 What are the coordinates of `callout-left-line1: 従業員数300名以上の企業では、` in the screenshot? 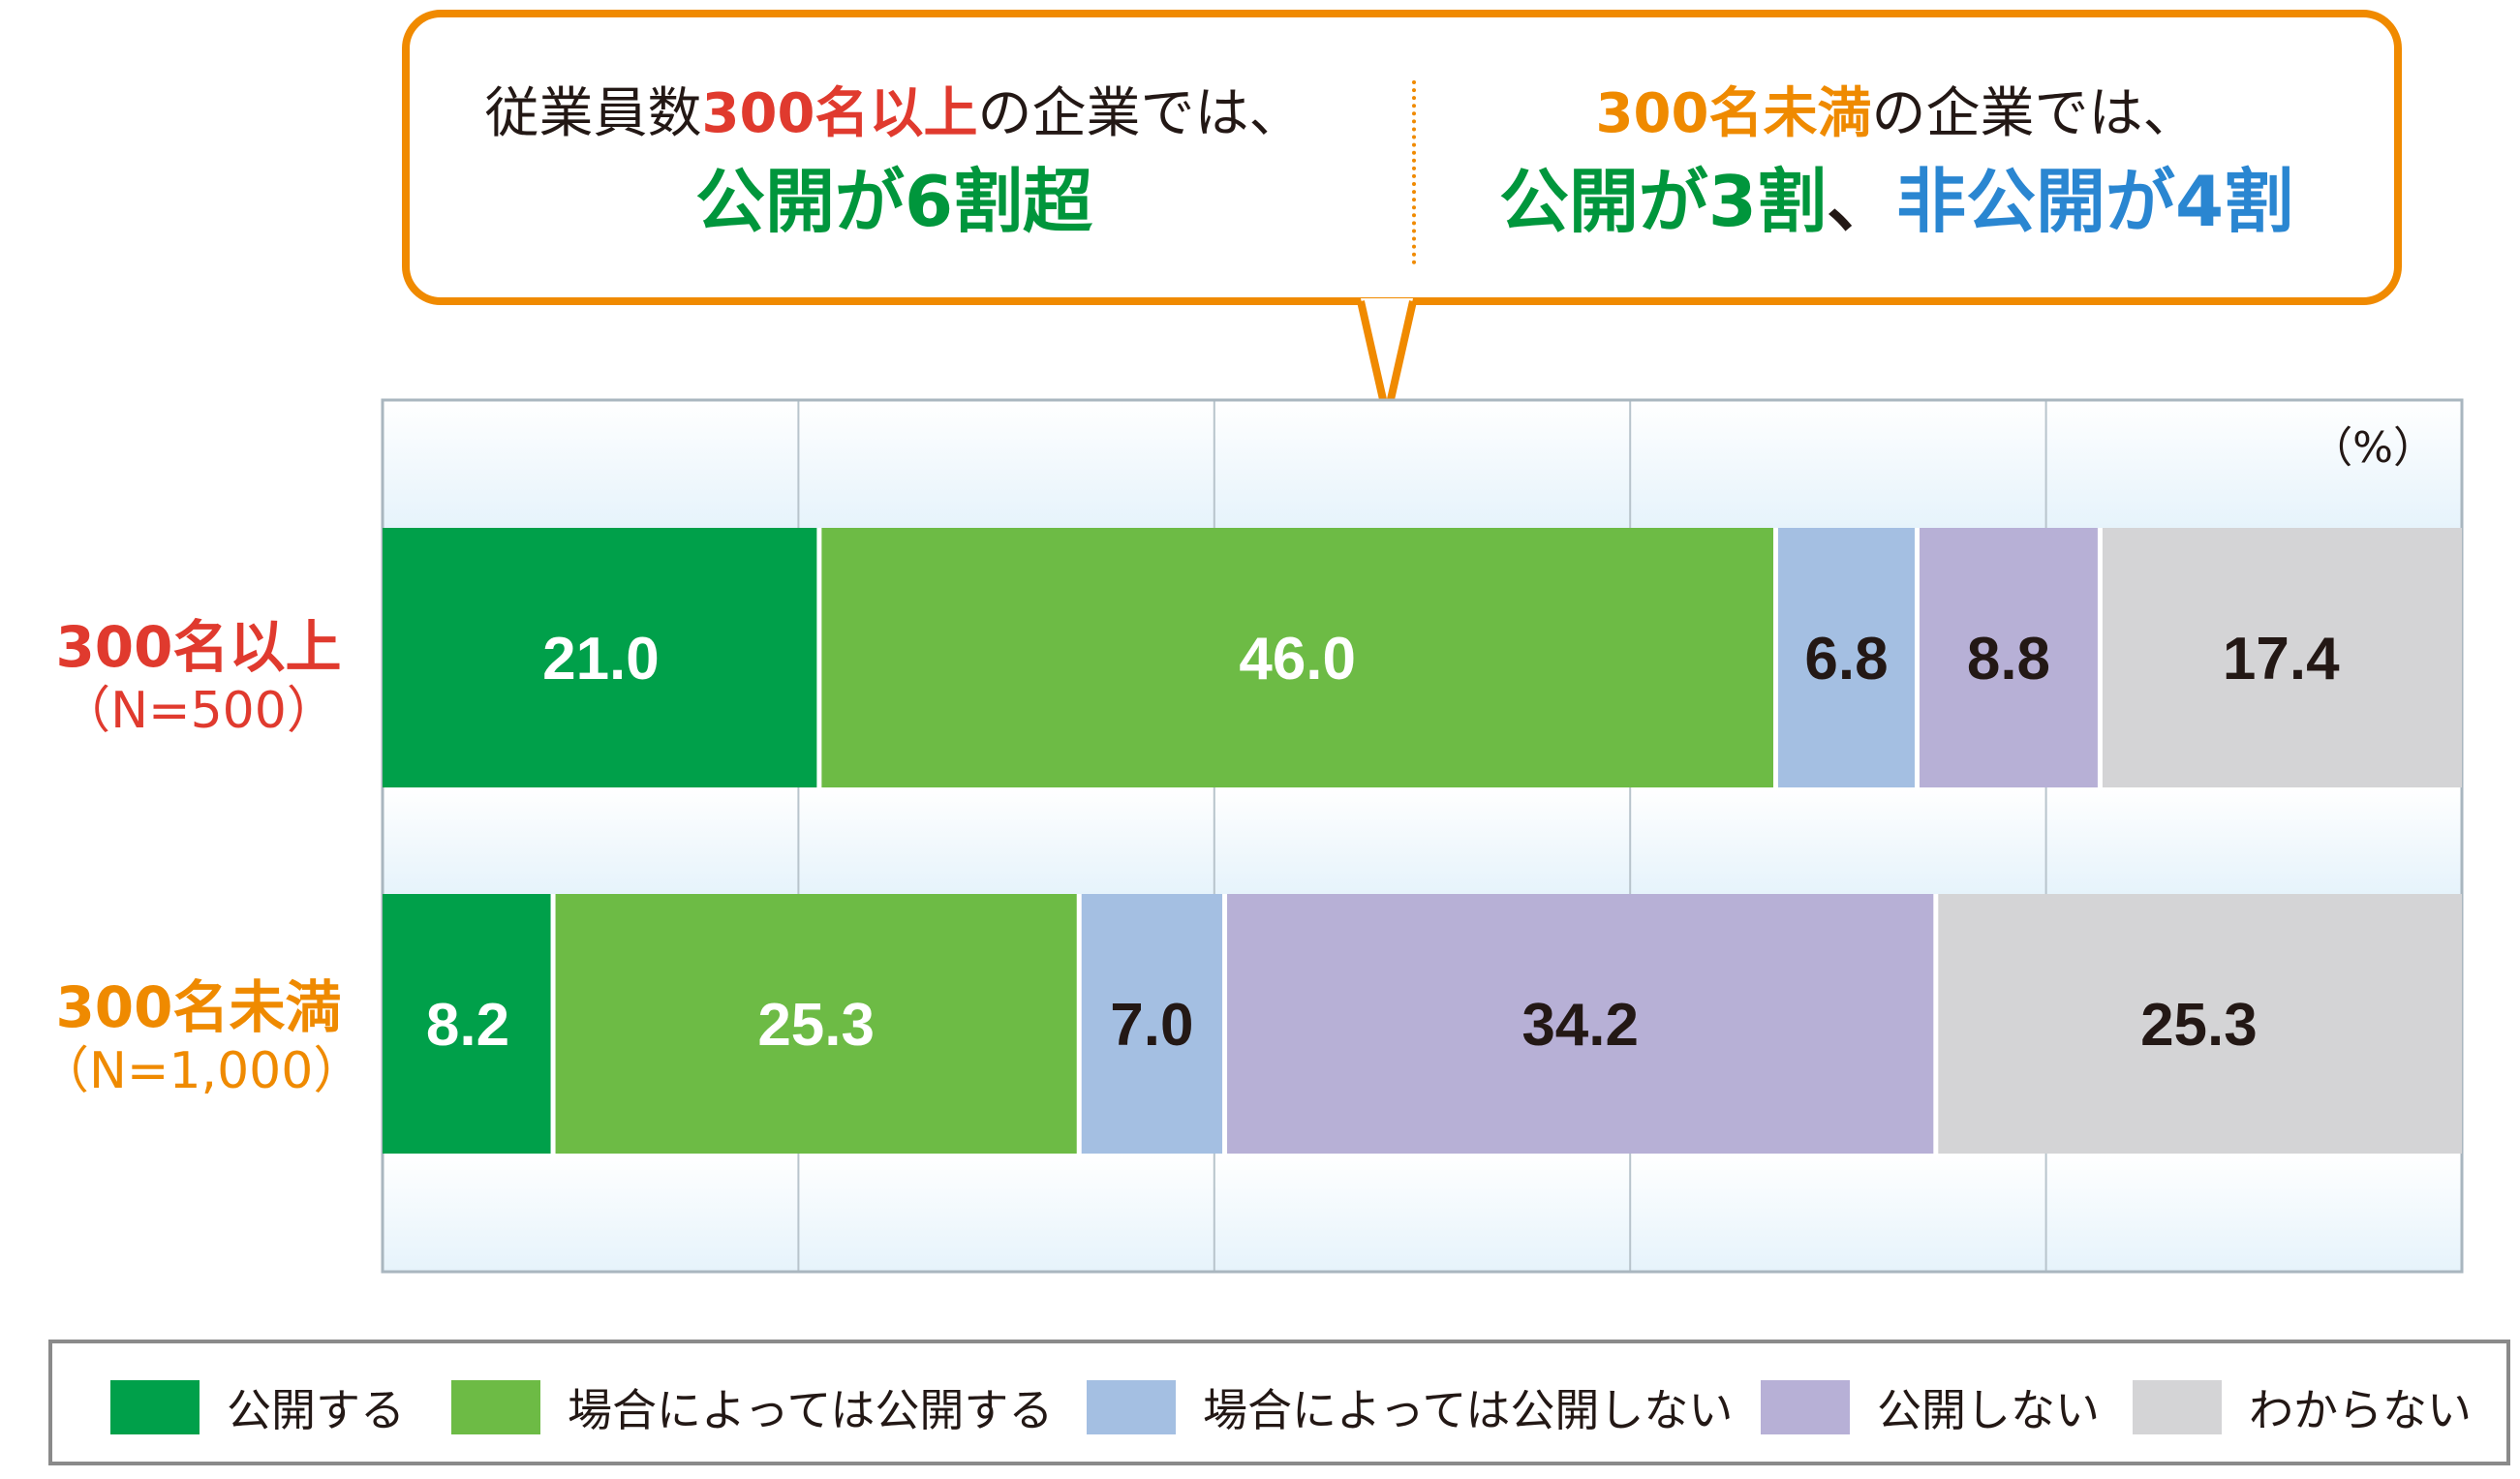 It's located at (894, 114).